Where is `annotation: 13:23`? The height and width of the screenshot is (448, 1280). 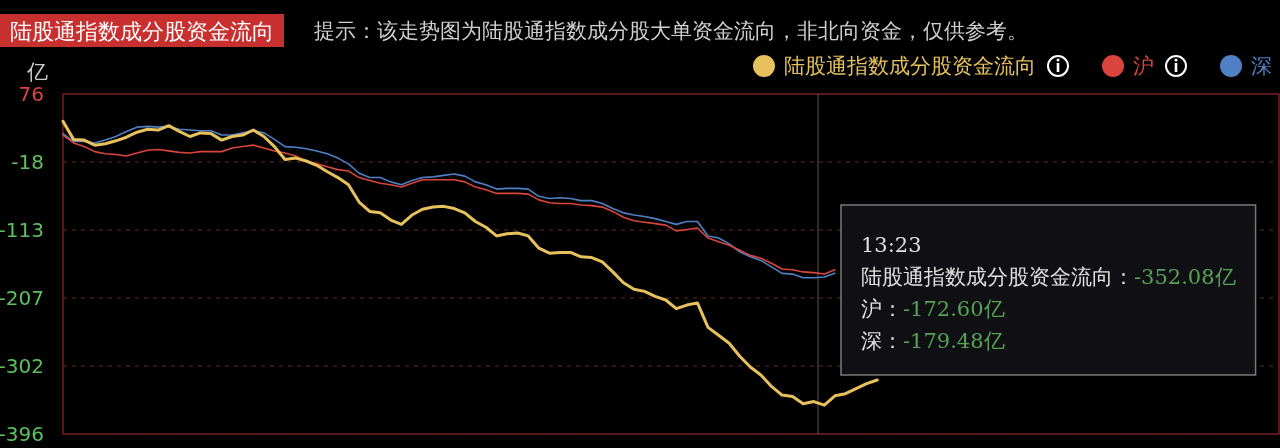
annotation: 13:23 is located at coordinates (891, 245).